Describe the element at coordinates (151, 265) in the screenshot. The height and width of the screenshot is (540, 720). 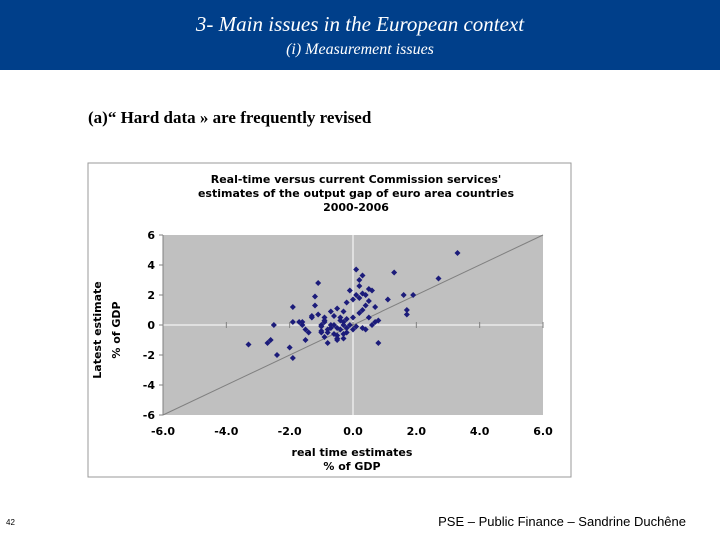
I see `y-tick-label: 4` at that location.